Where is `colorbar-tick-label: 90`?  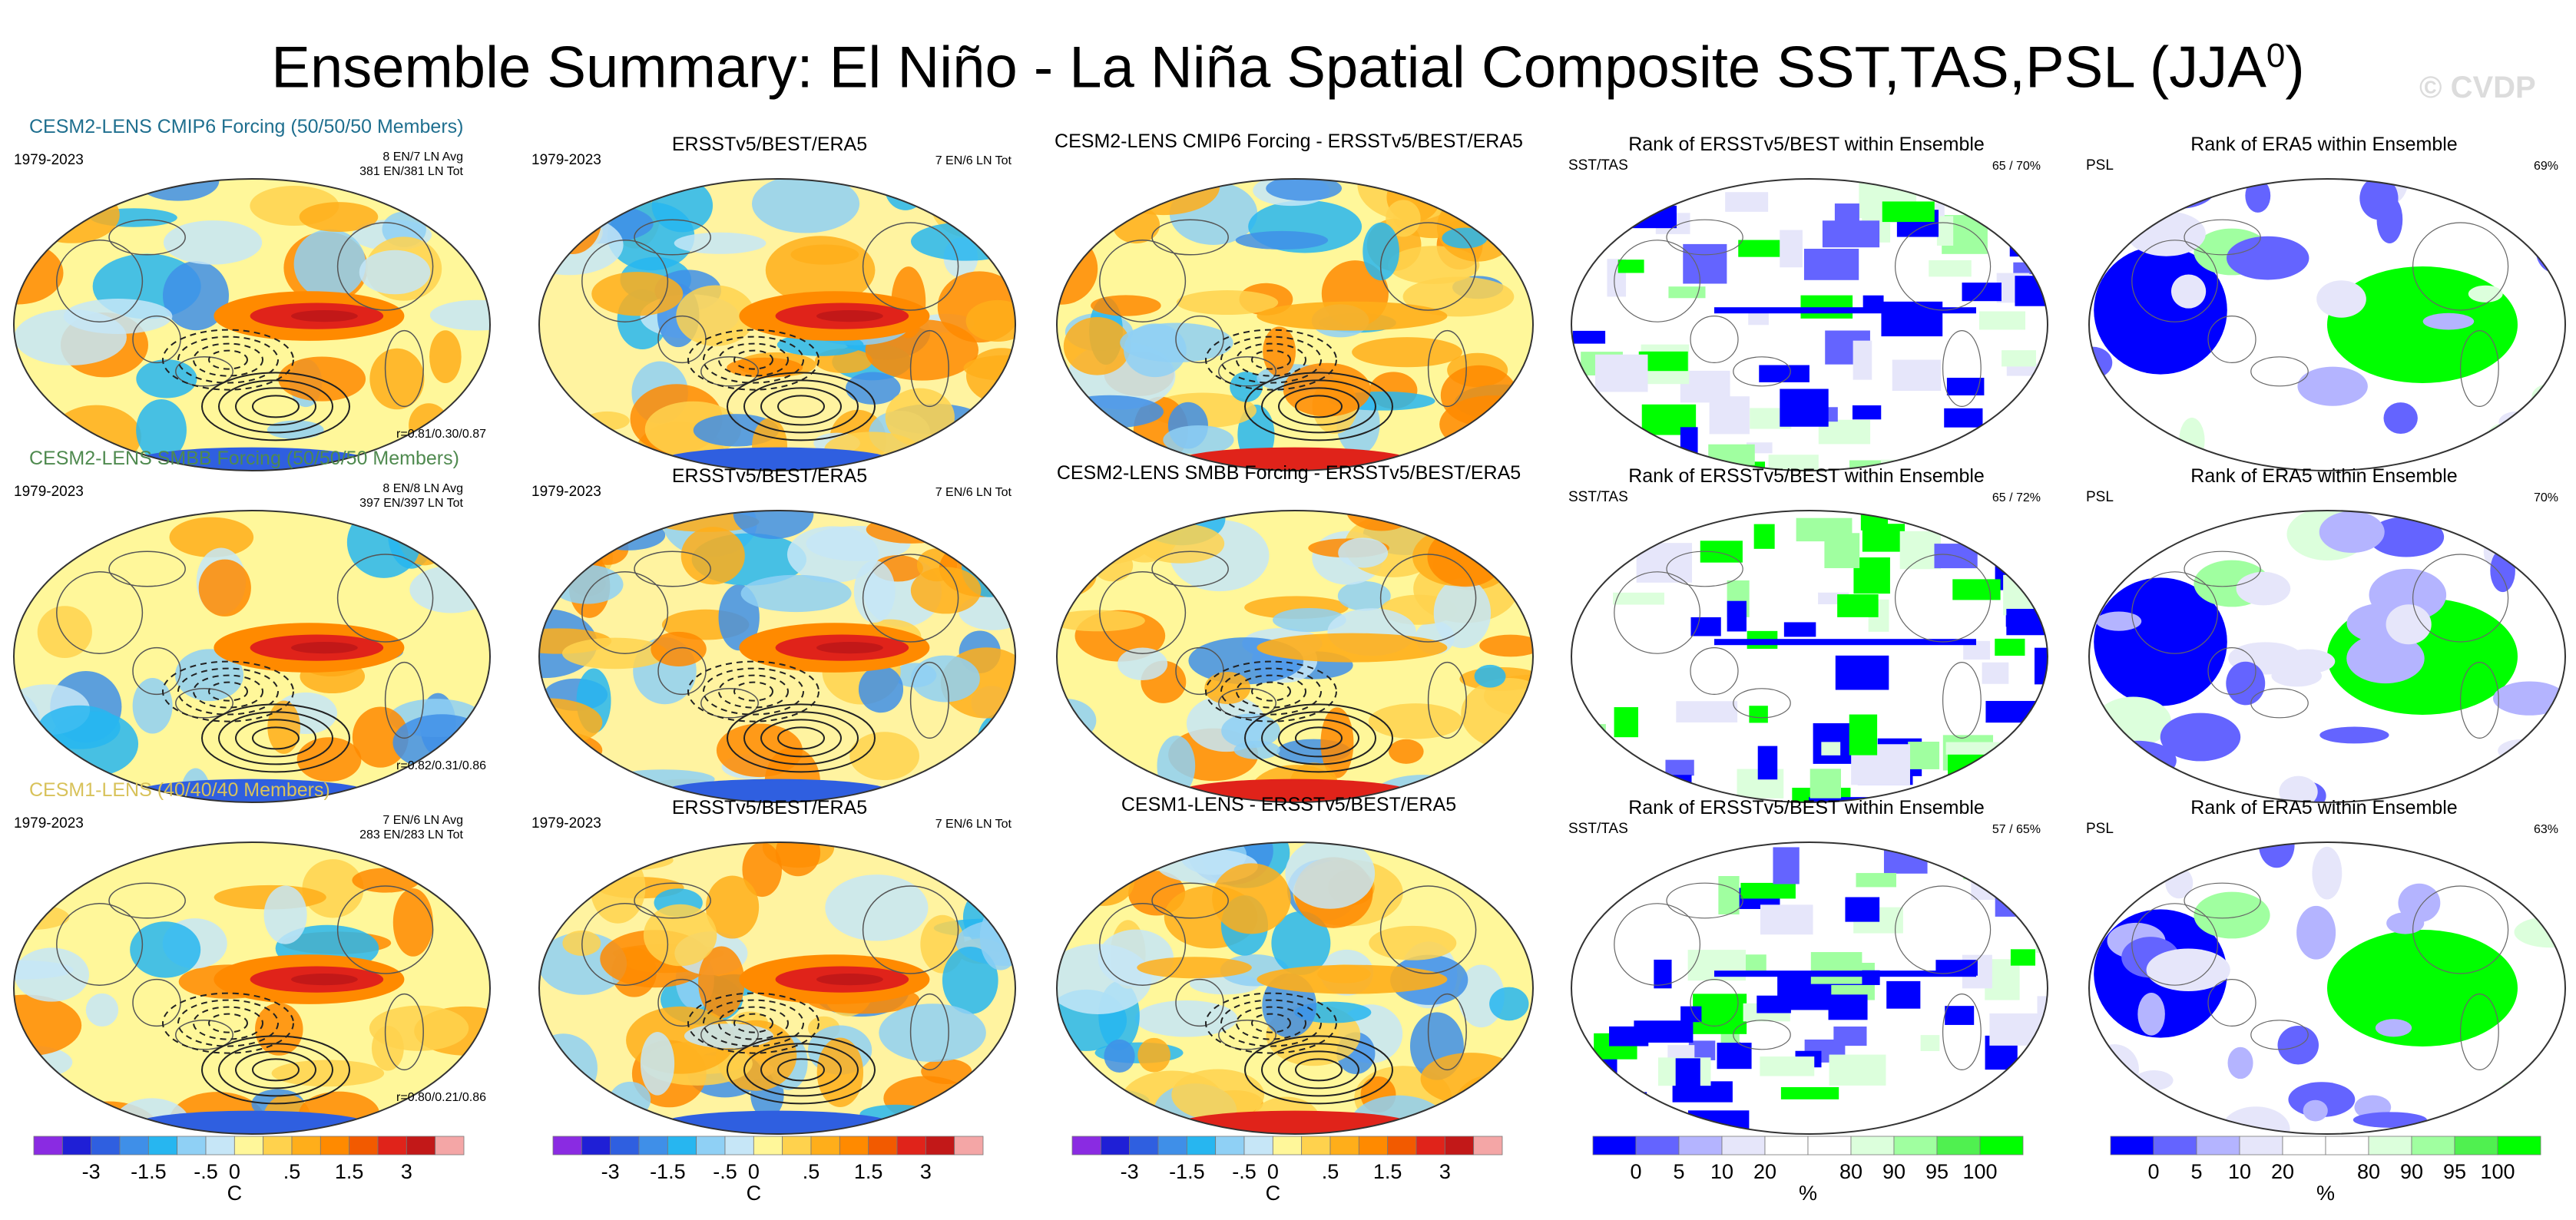
colorbar-tick-label: 90 is located at coordinates (1894, 1171).